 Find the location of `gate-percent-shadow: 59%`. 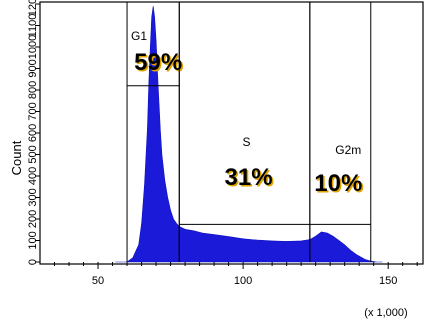

gate-percent-shadow: 59% is located at coordinates (160, 64).